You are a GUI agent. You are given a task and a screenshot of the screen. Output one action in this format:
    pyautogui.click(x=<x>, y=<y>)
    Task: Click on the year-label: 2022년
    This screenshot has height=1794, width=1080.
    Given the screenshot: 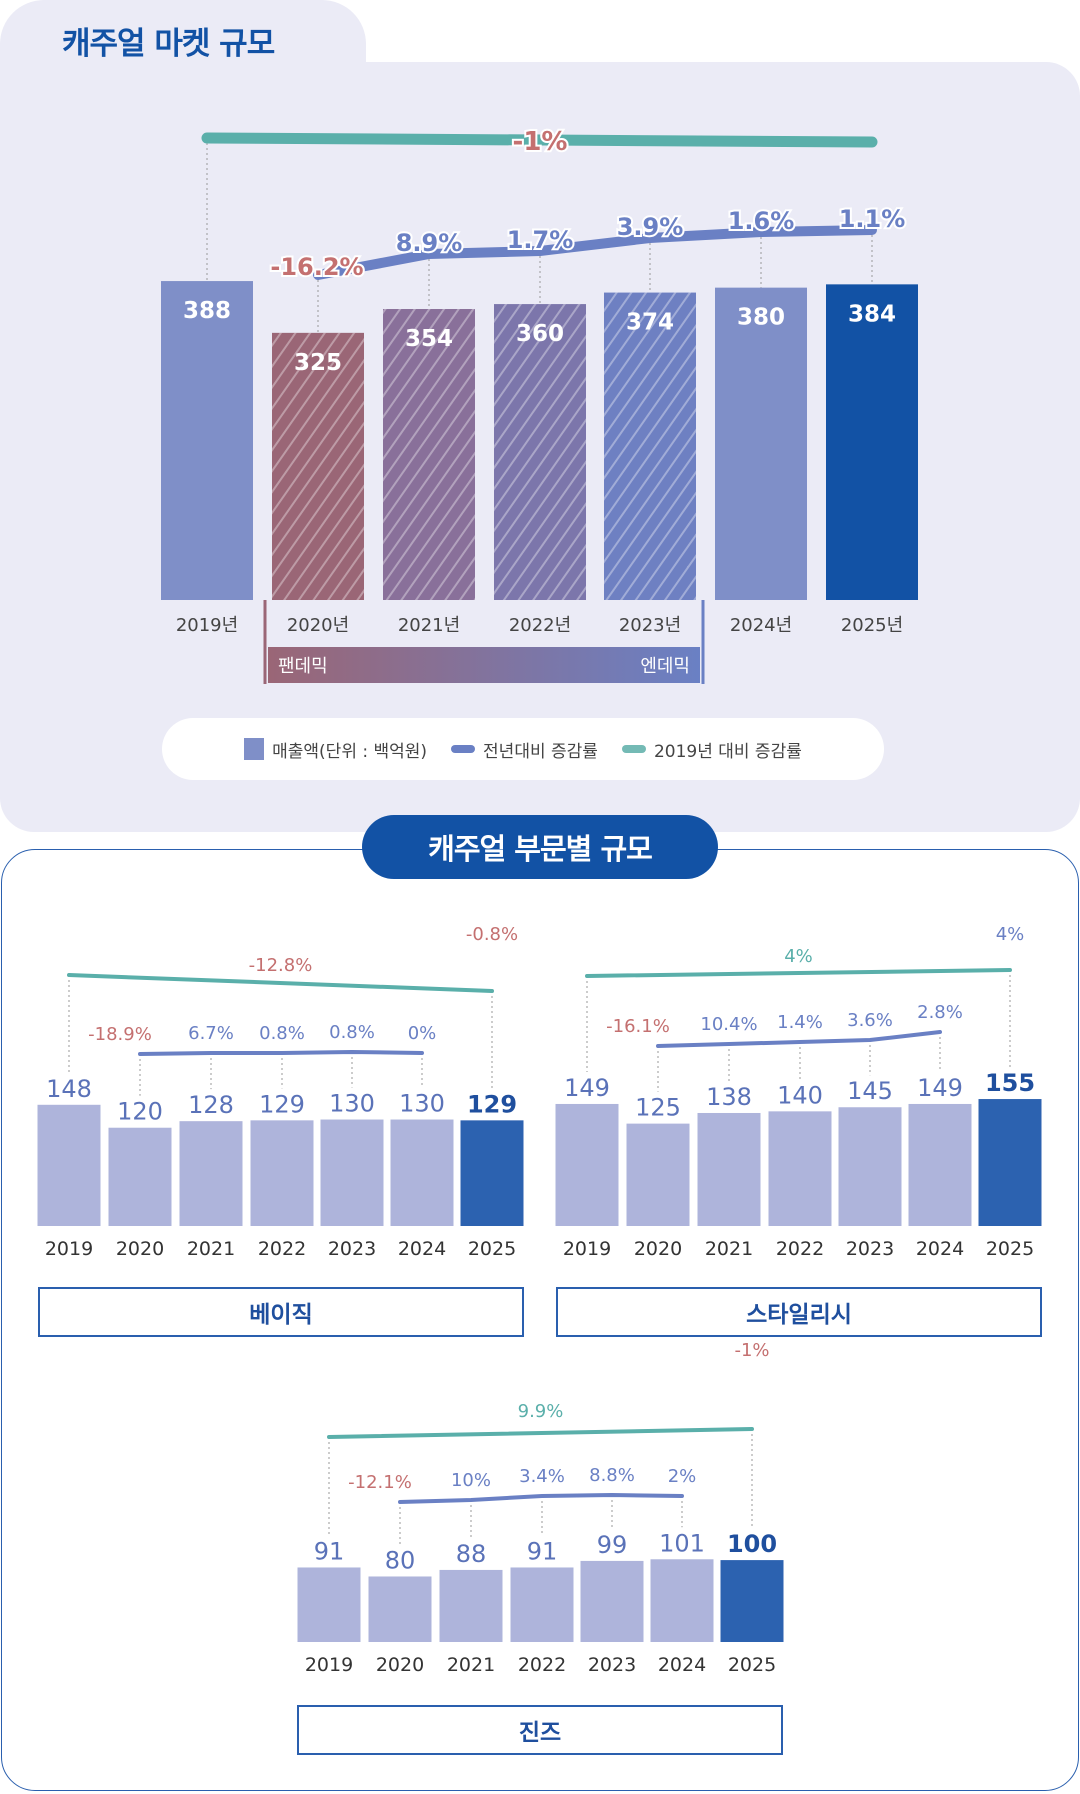 What is the action you would take?
    pyautogui.click(x=540, y=625)
    